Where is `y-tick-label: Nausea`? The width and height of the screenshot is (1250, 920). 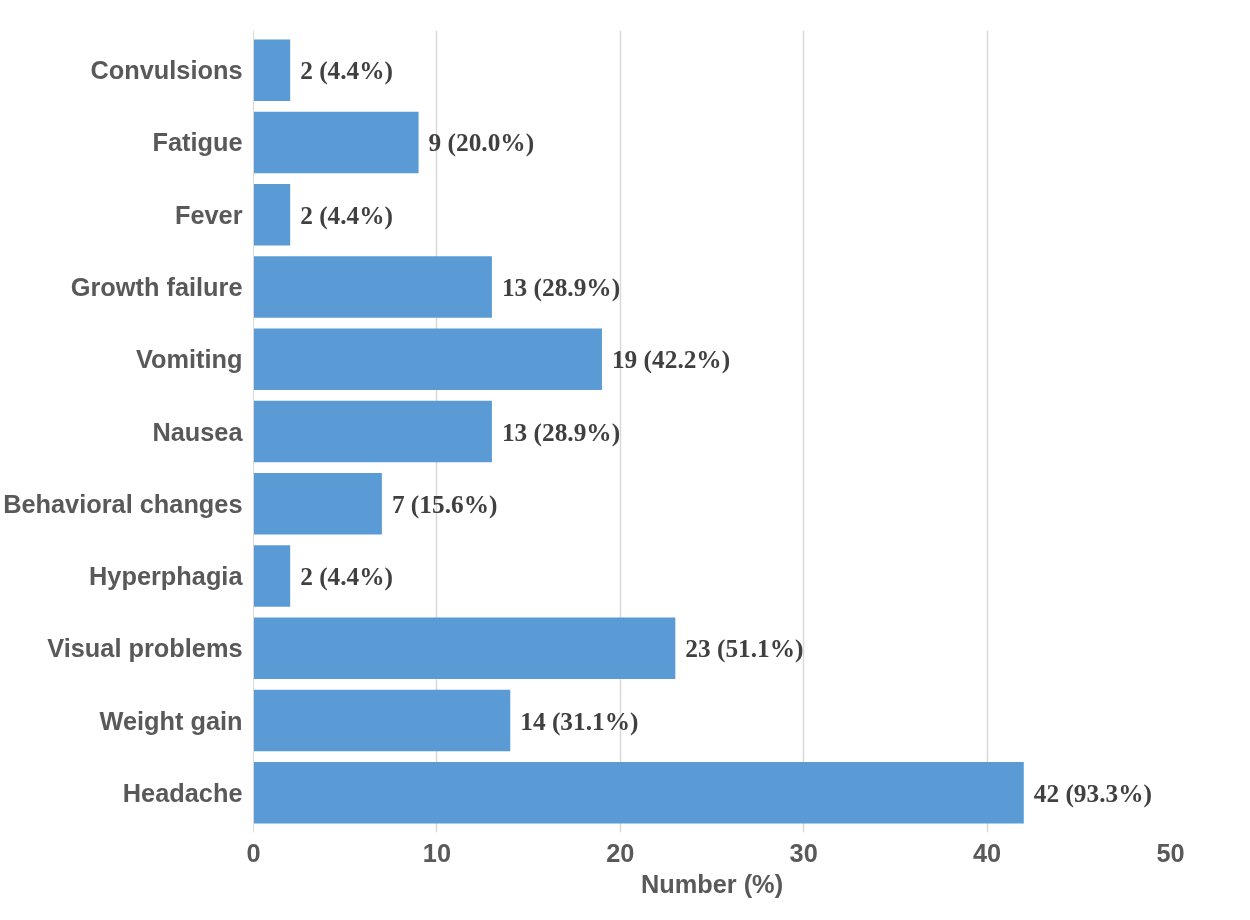
y-tick-label: Nausea is located at coordinates (198, 431).